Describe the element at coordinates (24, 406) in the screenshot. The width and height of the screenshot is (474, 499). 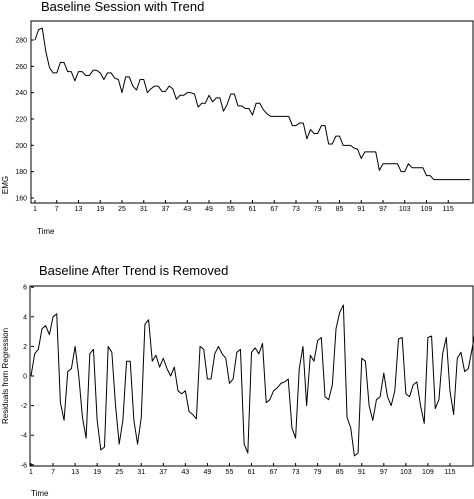
I see `y-tick-label: -2` at that location.